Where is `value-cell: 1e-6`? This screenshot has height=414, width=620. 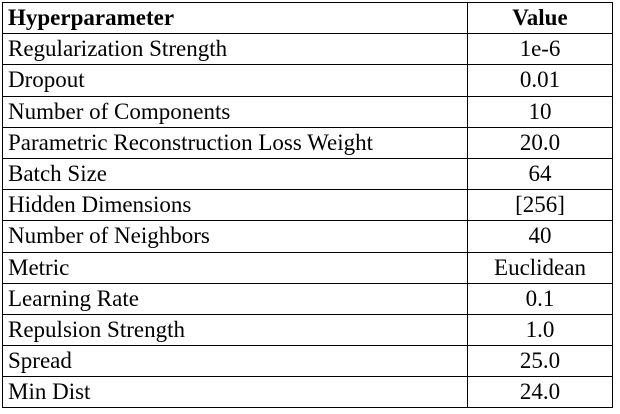 value-cell: 1e-6 is located at coordinates (540, 49).